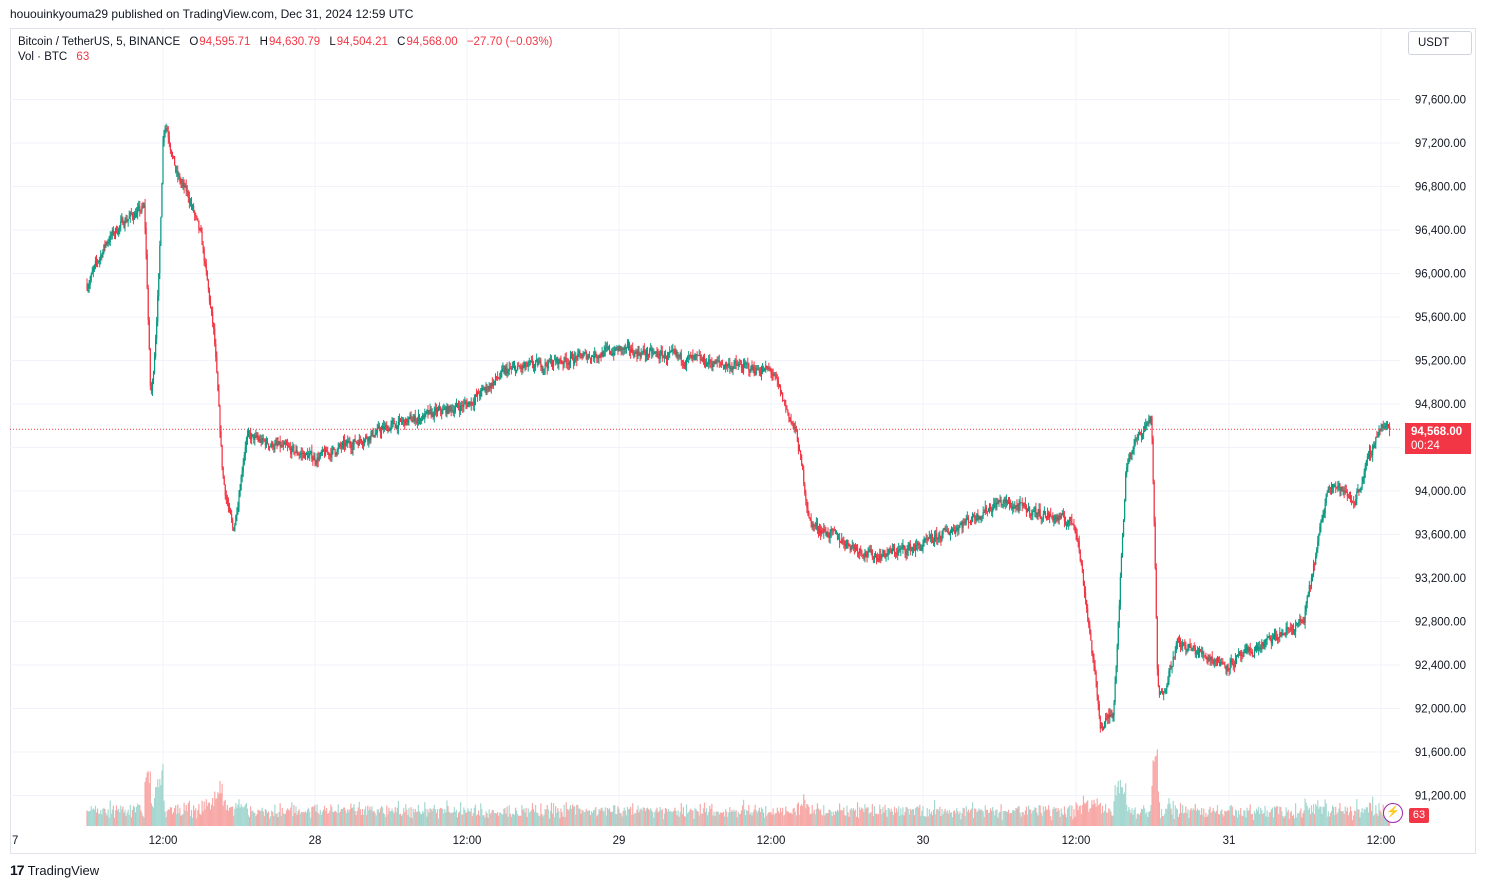  Describe the element at coordinates (1440, 43) in the screenshot. I see `currency-button: USDT` at that location.